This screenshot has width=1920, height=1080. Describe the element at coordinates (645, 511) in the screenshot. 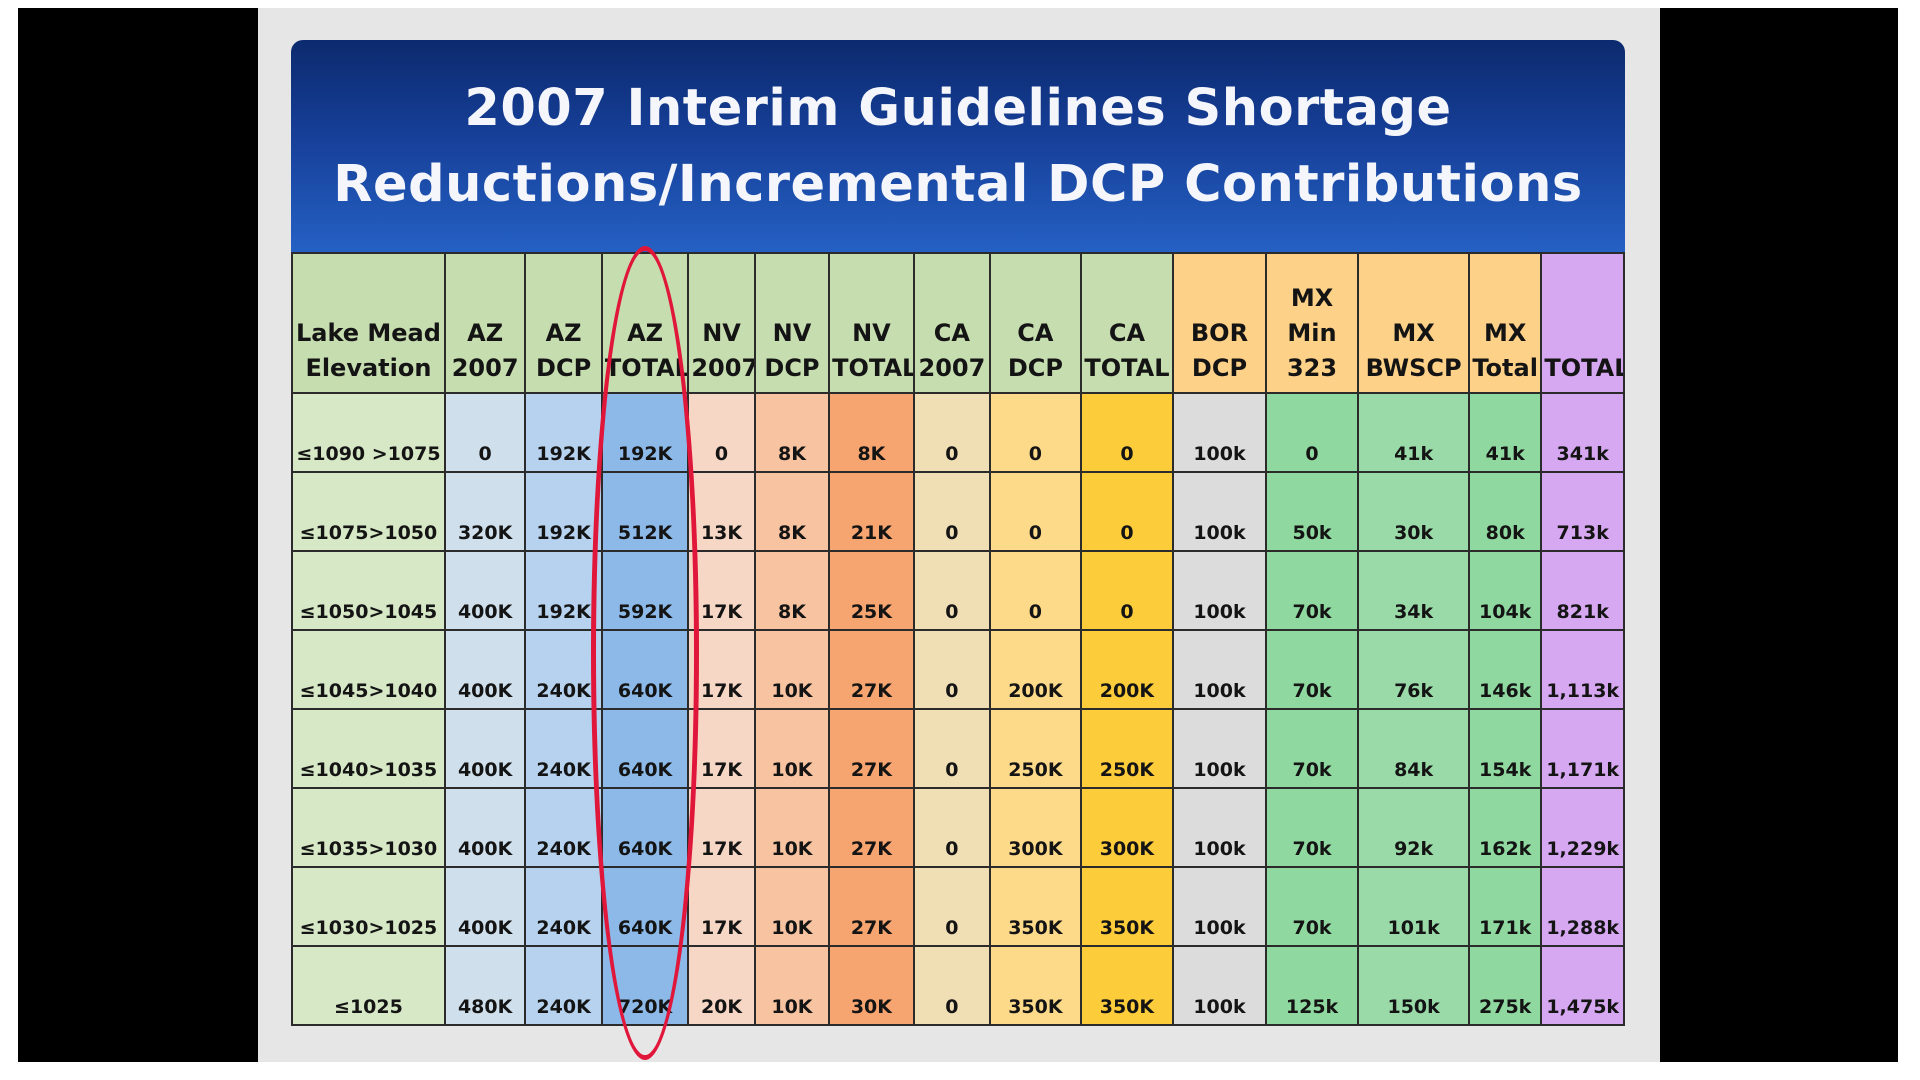

I see `table-cell: 512K` at that location.